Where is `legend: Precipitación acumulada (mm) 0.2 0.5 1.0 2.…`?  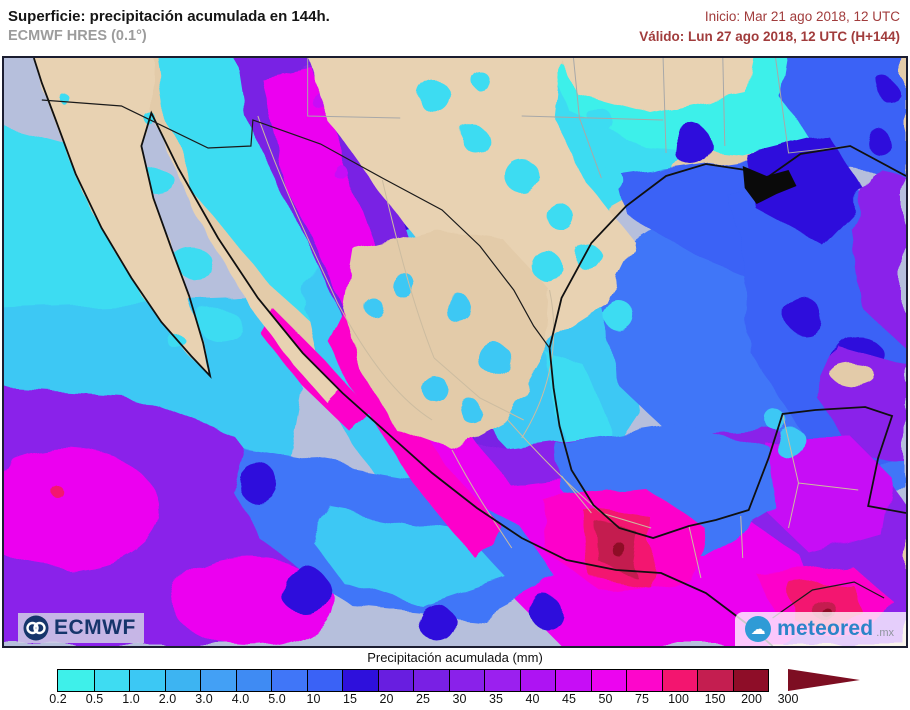 legend: Precipitación acumulada (mm) 0.2 0.5 1.0 2.… is located at coordinates (455, 679).